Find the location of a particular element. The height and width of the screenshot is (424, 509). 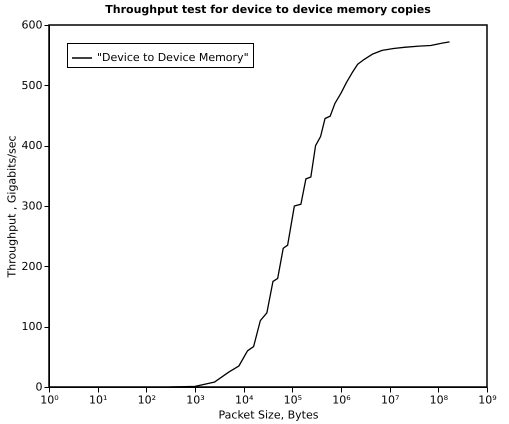

y-tick-label: 500 is located at coordinates (32, 85).